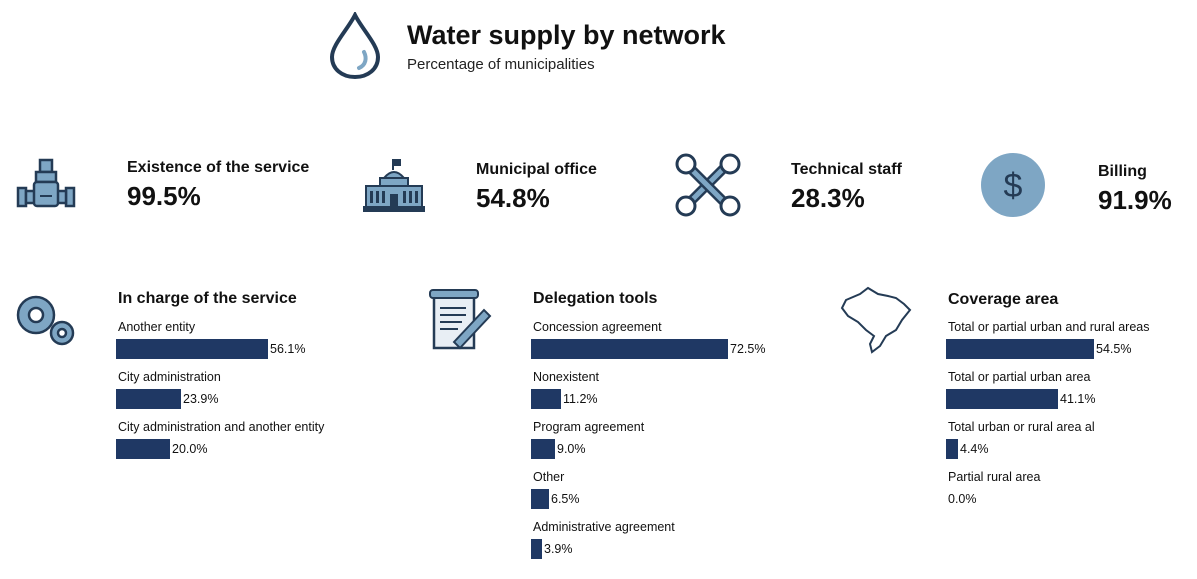  Describe the element at coordinates (1049, 327) in the screenshot. I see `category-label: Total or partial urban and rural areas` at that location.